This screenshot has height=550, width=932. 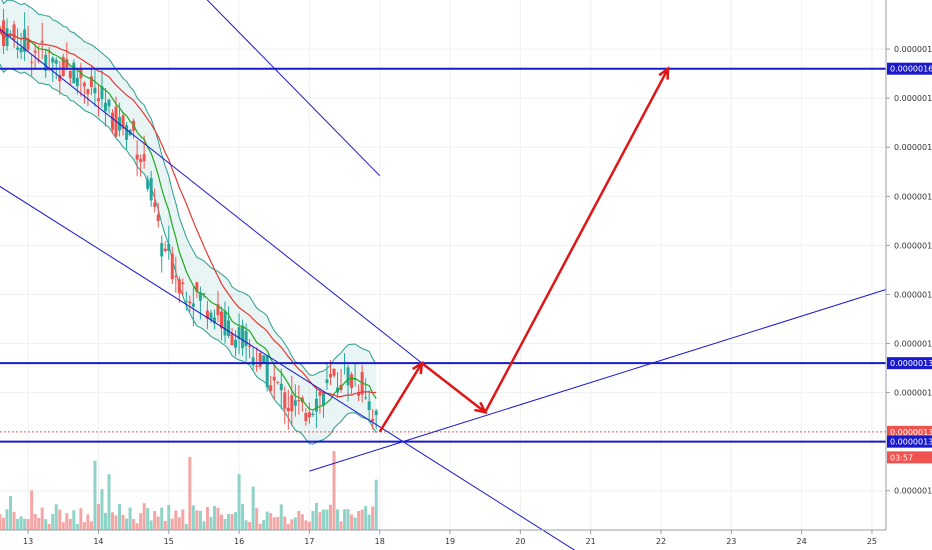 I want to click on y-tick-label: 0.00000155, so click(x=913, y=196).